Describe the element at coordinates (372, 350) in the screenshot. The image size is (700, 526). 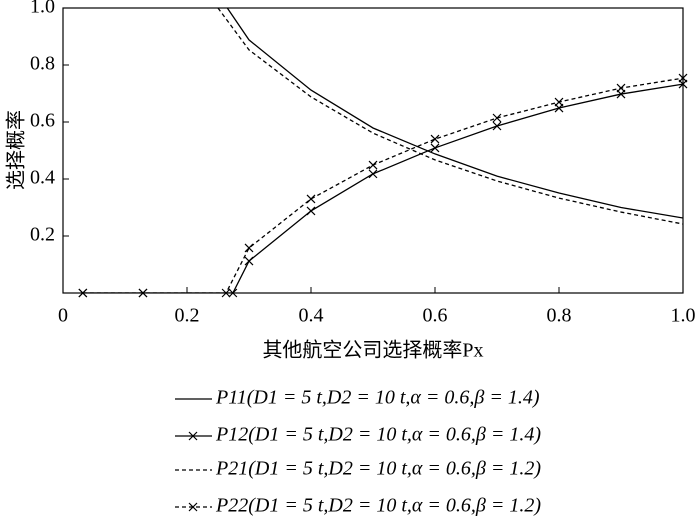
I see `x-axis-label: 其他航空公司选择概率Px` at that location.